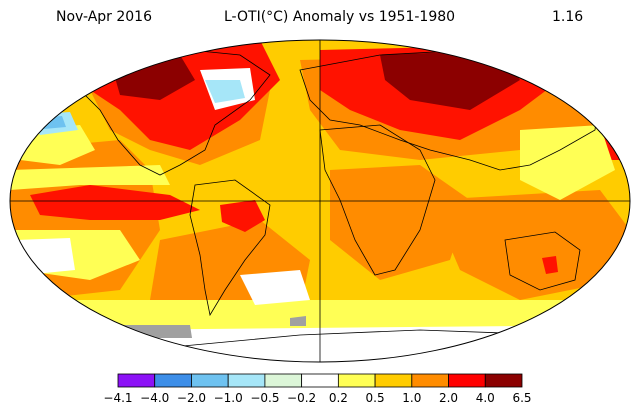 This screenshot has width=640, height=413. What do you see at coordinates (338, 398) in the screenshot?
I see `legend-tick-label: 0.2` at bounding box center [338, 398].